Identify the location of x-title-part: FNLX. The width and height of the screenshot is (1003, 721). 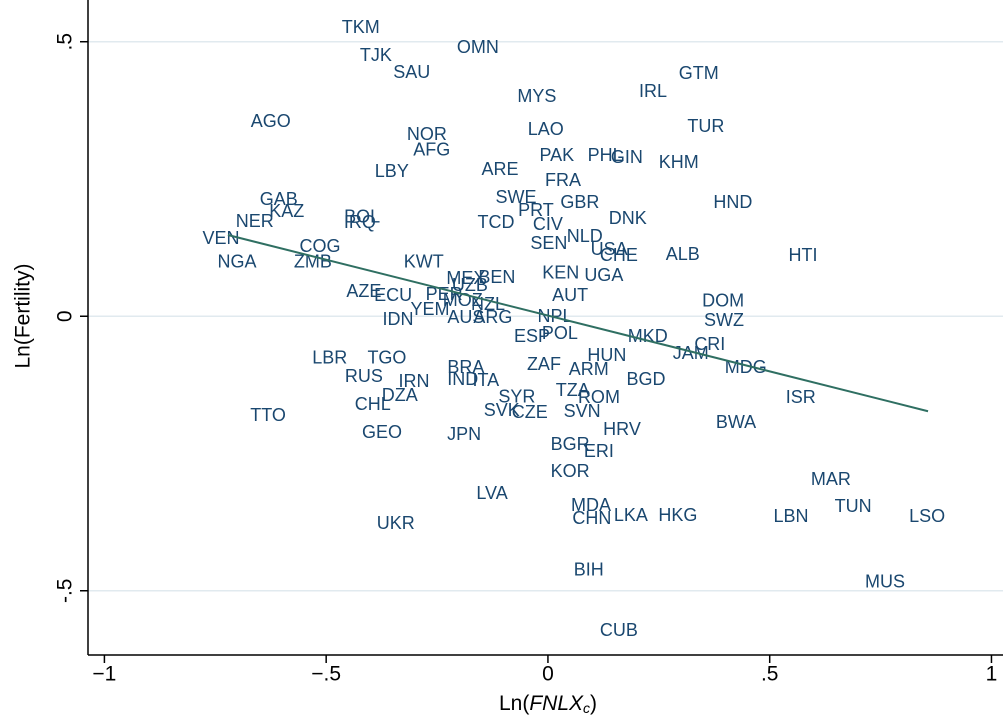
(556, 703).